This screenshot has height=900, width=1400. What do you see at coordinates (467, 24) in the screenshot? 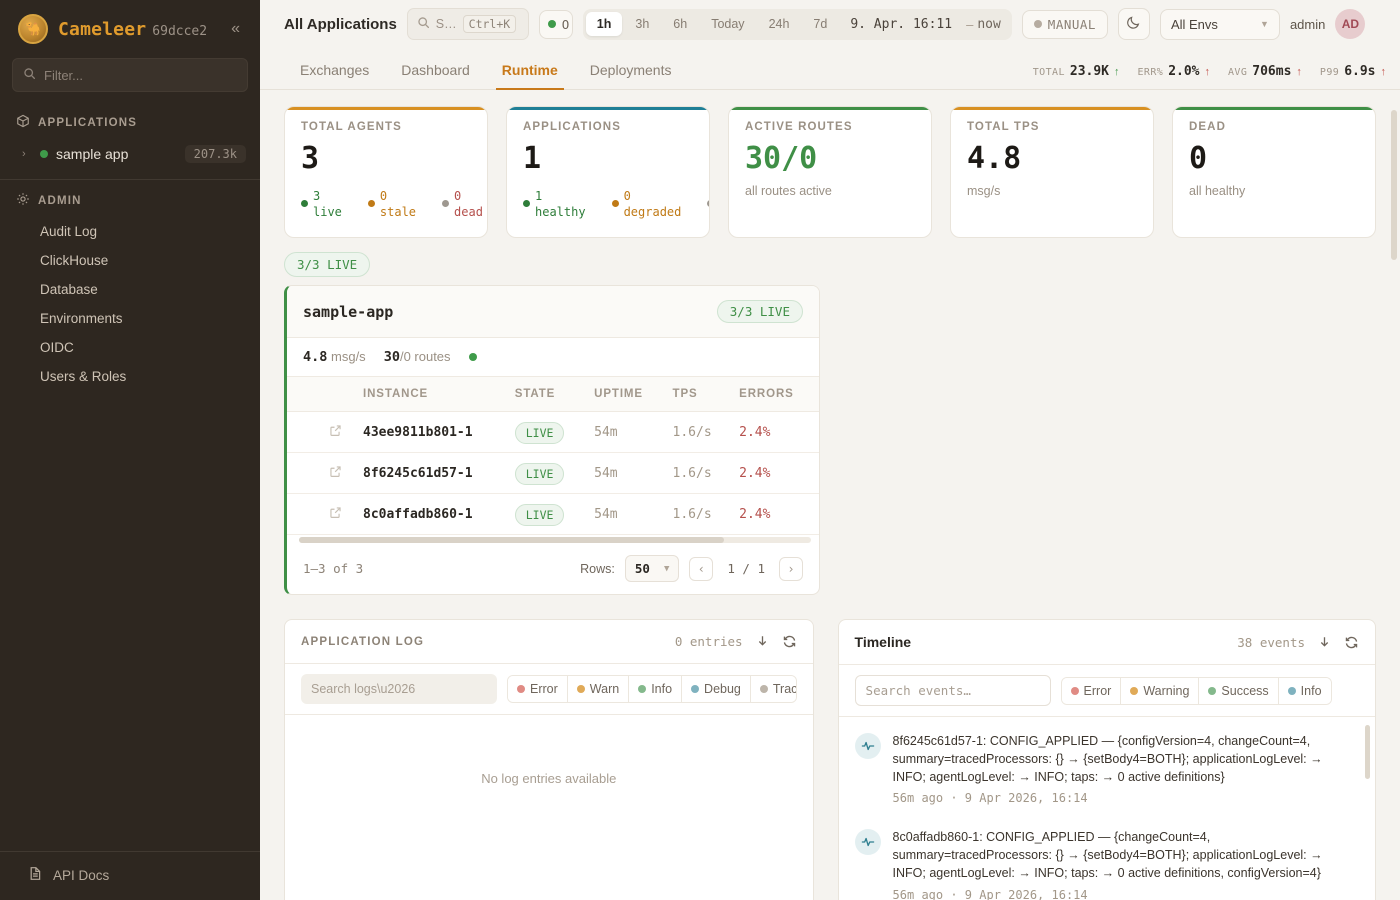
I see `global-search: S… Ctrl+K` at bounding box center [467, 24].